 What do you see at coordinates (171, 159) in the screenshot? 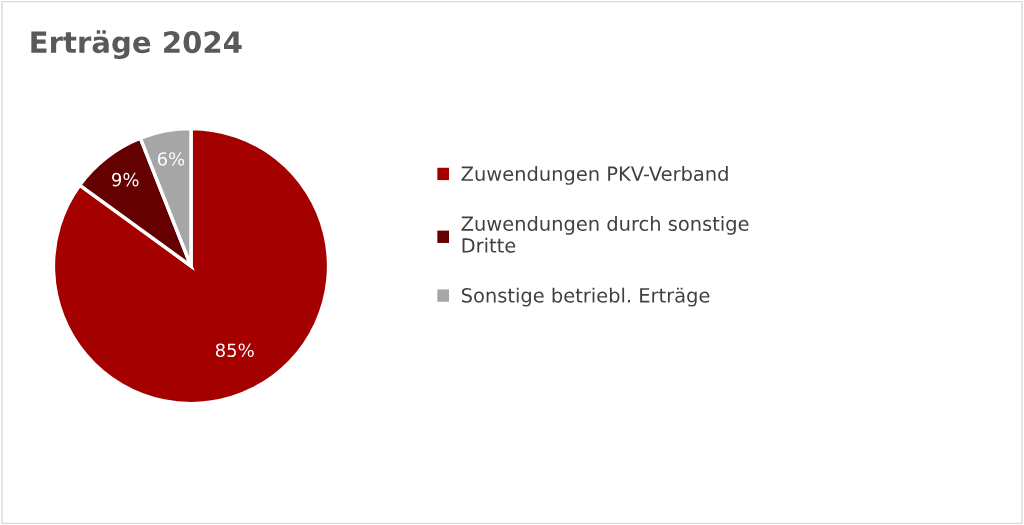
I see `data-label: 6%` at bounding box center [171, 159].